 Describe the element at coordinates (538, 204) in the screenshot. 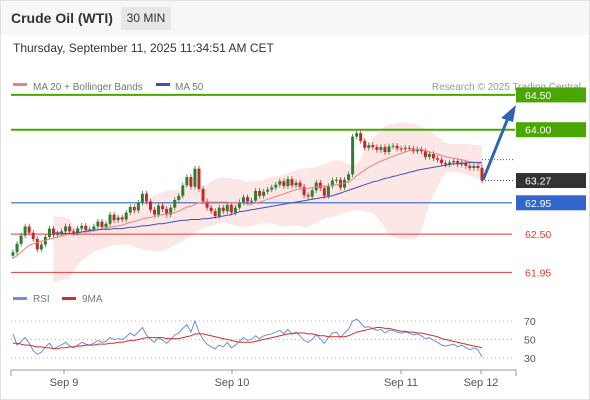

I see `pivot-label: 62.95` at that location.